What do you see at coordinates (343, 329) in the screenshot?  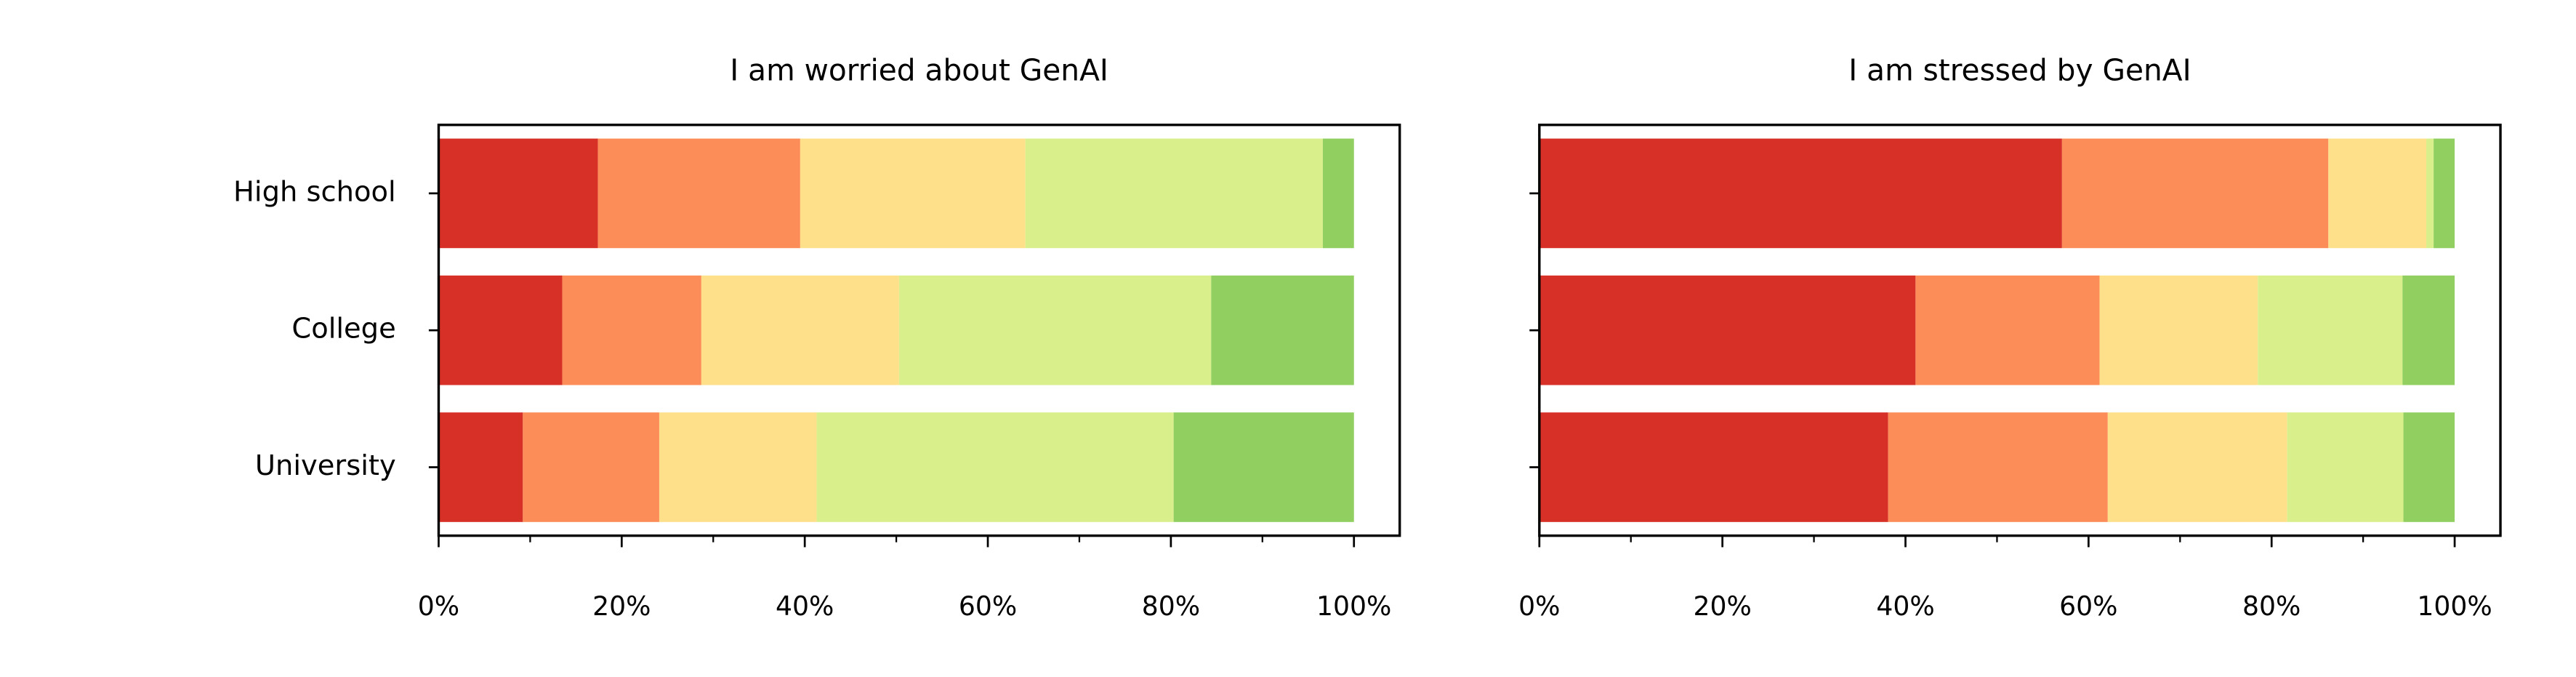 I see `y-tick-label: College` at bounding box center [343, 329].